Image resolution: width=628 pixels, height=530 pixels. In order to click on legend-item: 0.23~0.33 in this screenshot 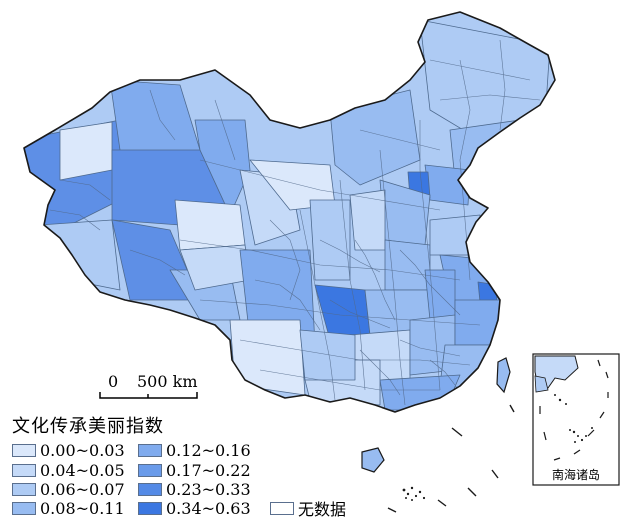, I will do `click(194, 489)`.